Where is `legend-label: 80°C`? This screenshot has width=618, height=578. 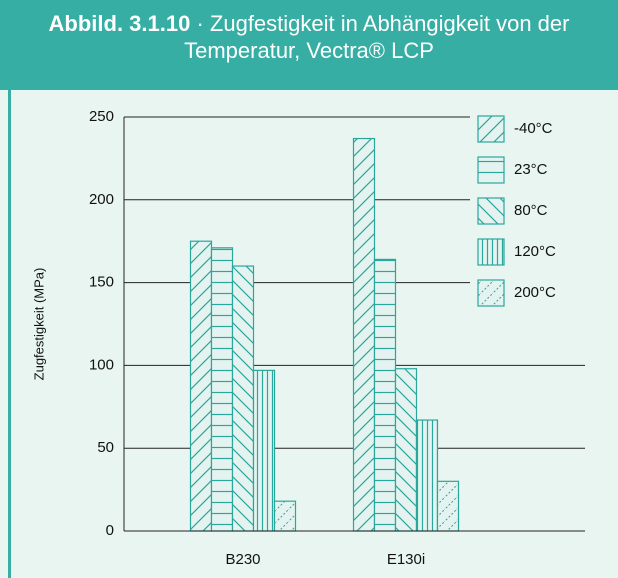
legend-label: 80°C is located at coordinates (531, 210).